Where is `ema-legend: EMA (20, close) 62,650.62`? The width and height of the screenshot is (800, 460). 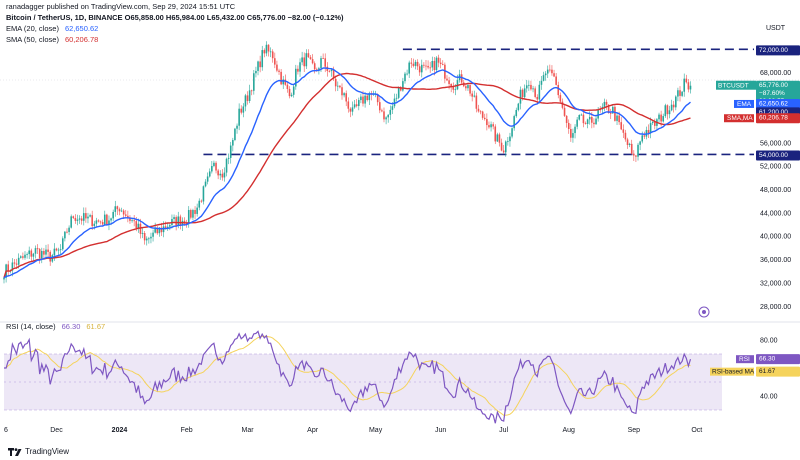
ema-legend: EMA (20, close) 62,650.62 is located at coordinates (52, 28).